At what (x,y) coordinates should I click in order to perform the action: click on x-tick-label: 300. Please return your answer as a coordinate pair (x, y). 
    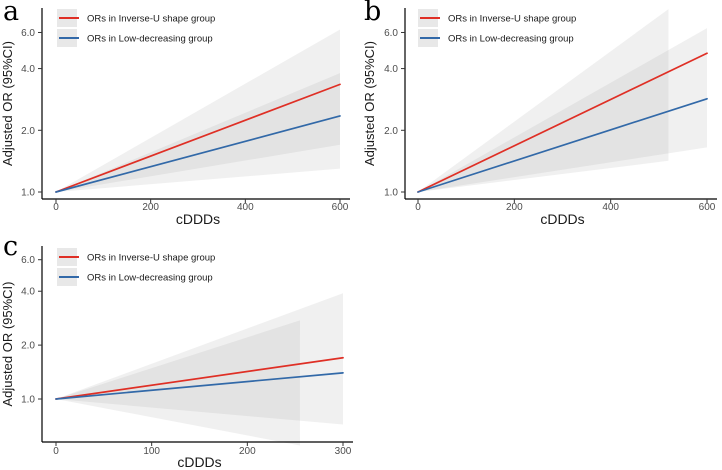
    Looking at the image, I should click on (343, 451).